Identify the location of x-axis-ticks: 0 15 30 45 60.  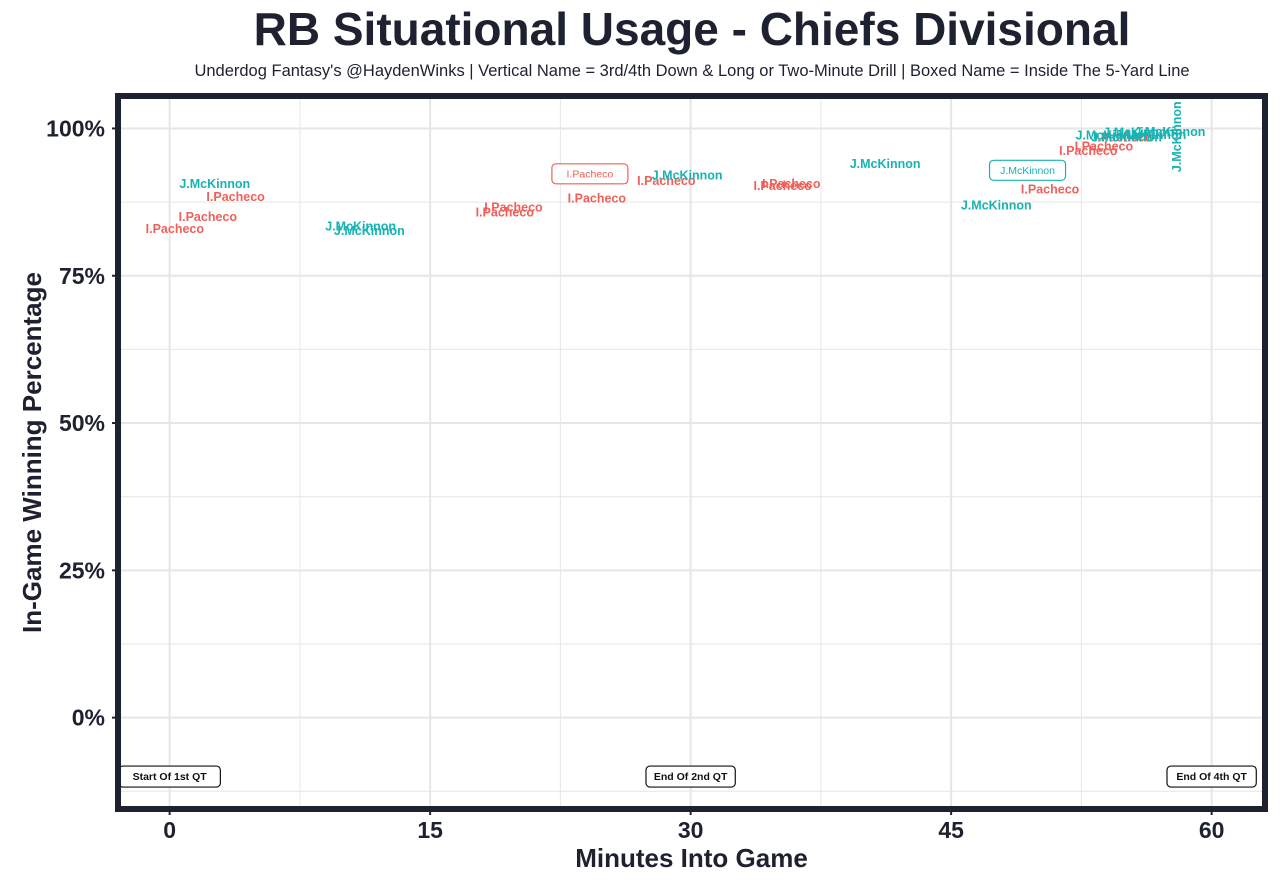
(693, 826).